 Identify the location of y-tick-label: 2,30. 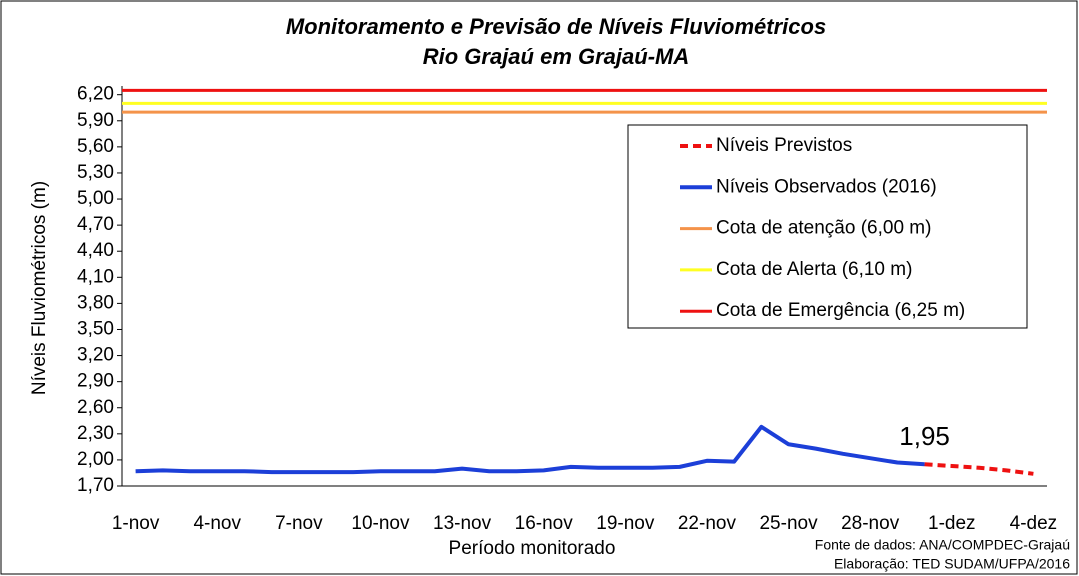
(95, 433).